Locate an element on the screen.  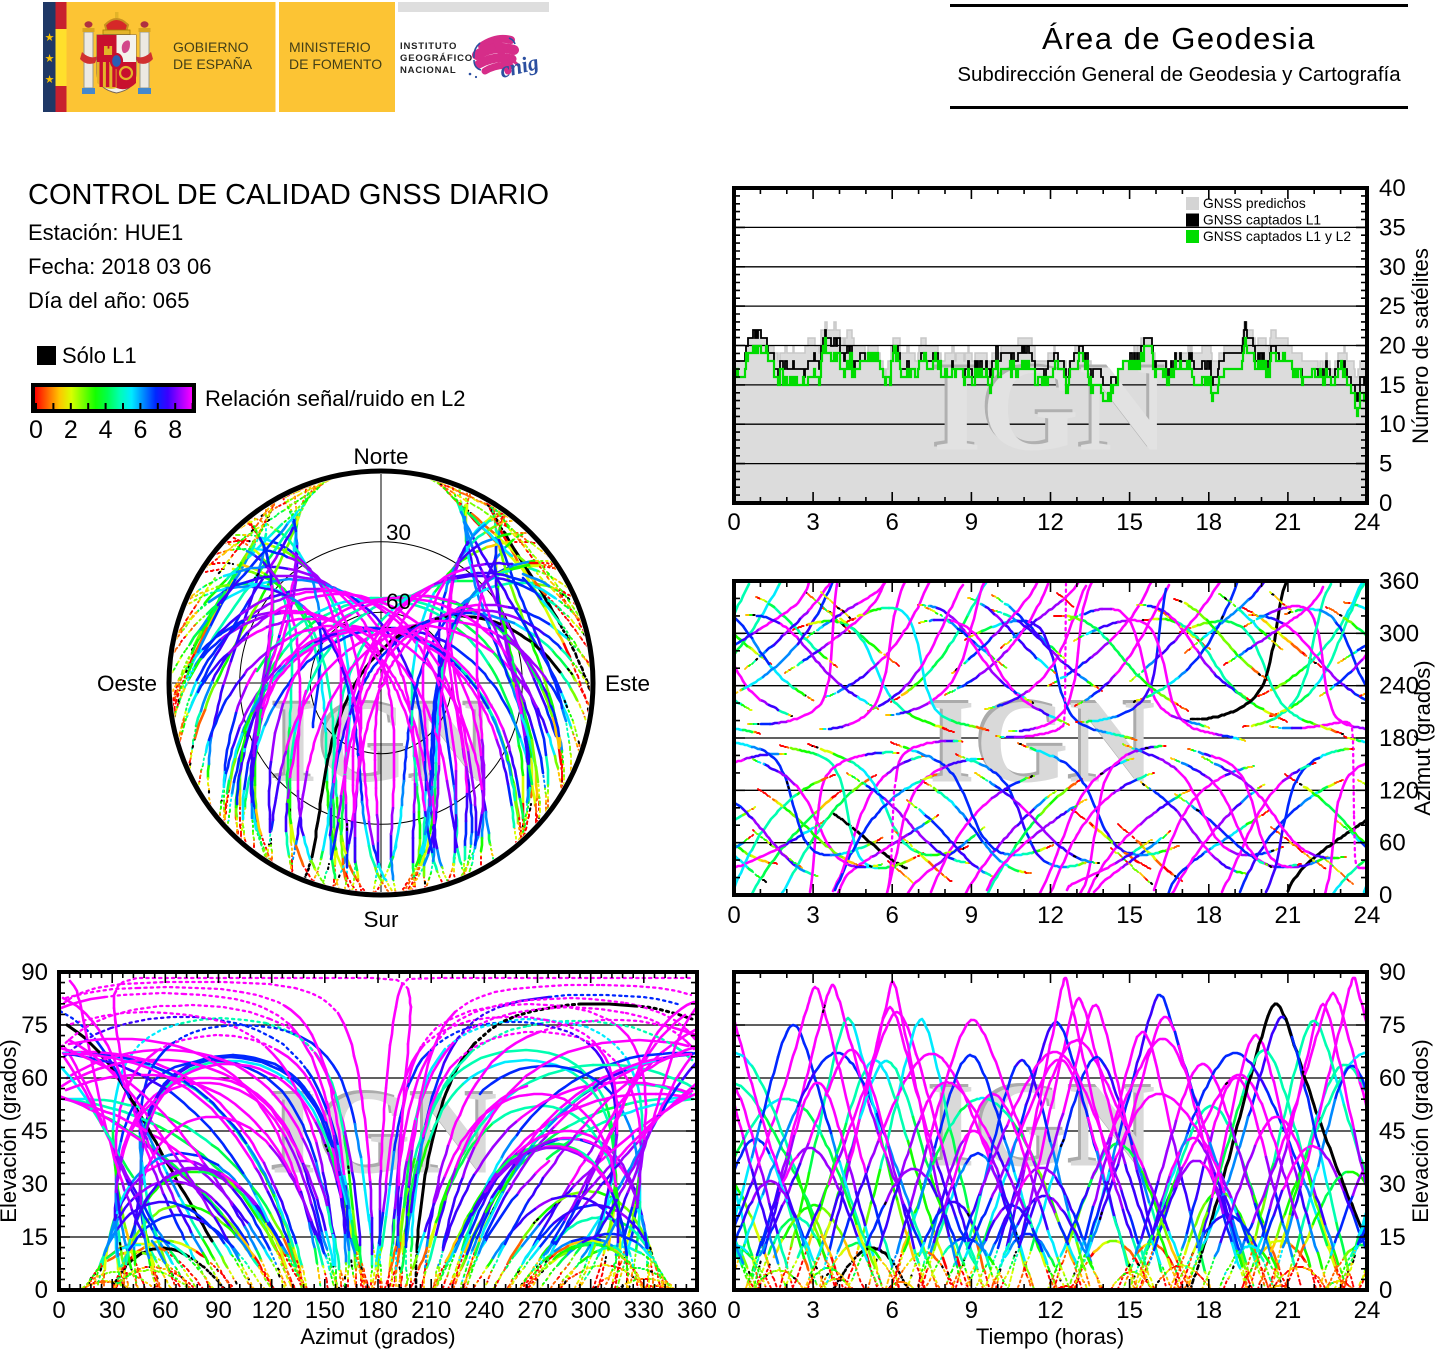
svg-text: 210 is located at coordinates (431, 1310).